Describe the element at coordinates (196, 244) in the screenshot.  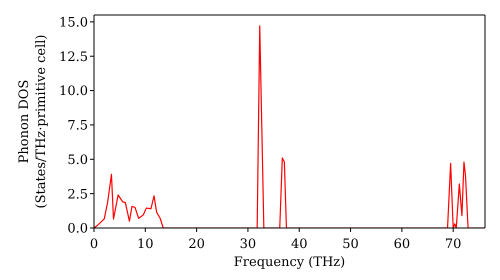
I see `x-tick-label: 20` at that location.